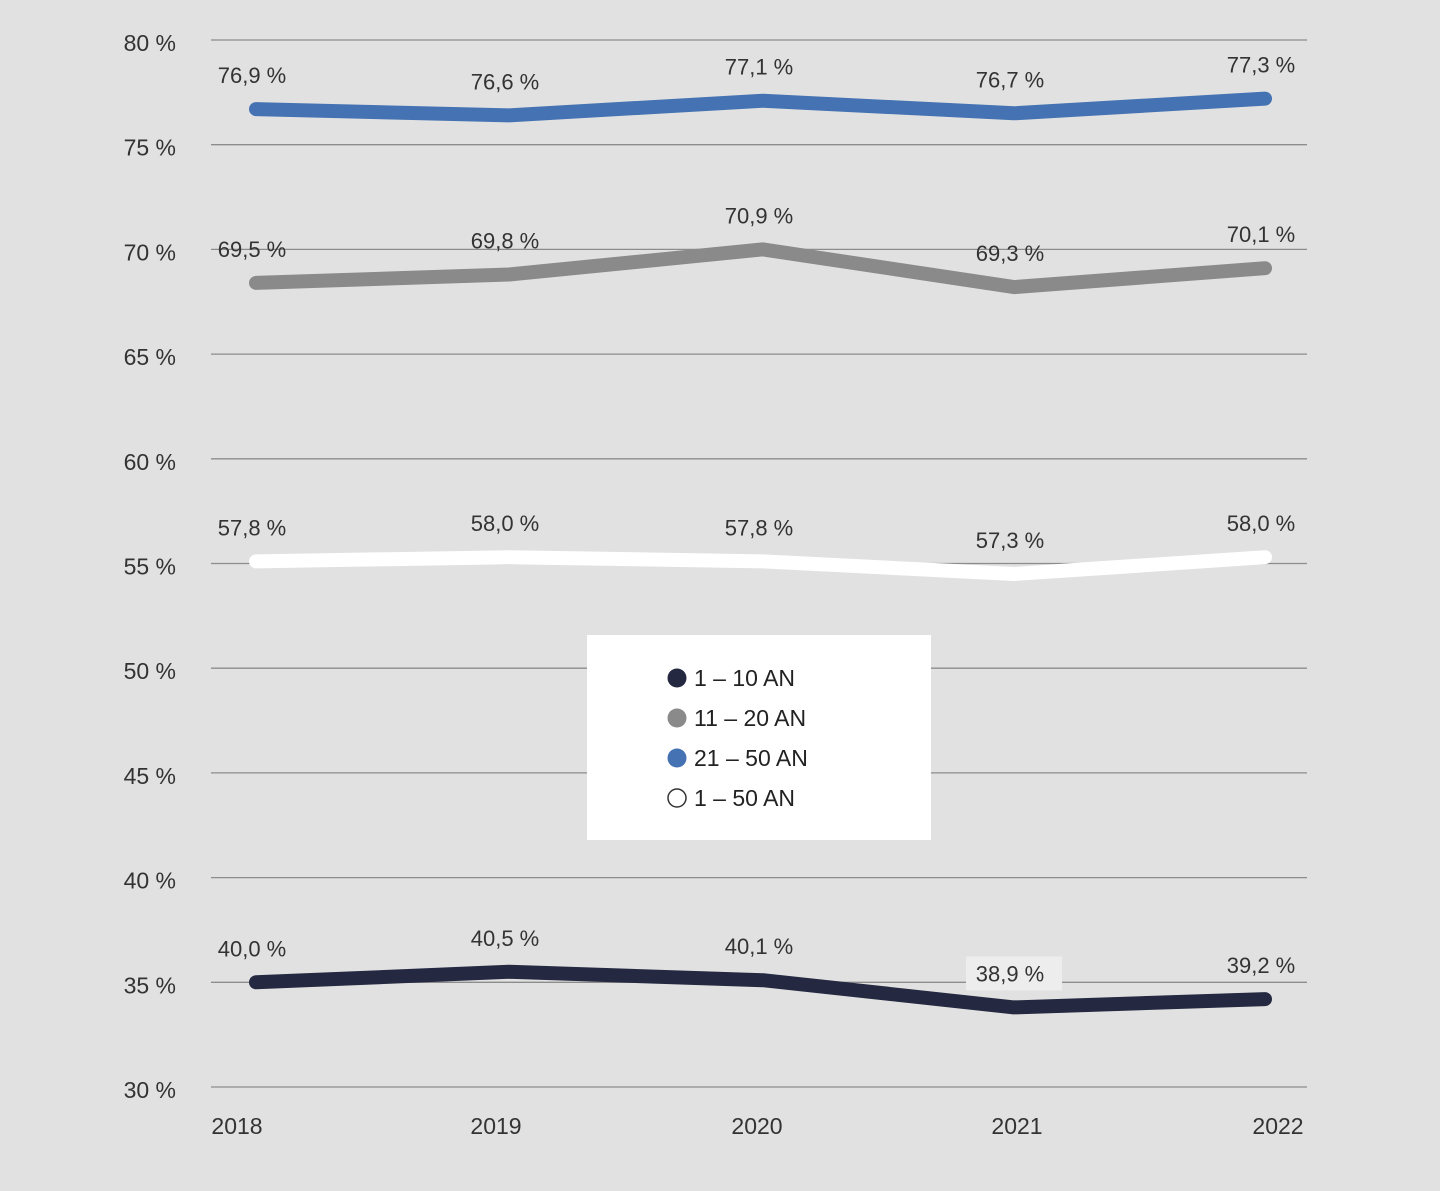  What do you see at coordinates (1261, 234) in the screenshot?
I see `data-label: 70,1 %` at bounding box center [1261, 234].